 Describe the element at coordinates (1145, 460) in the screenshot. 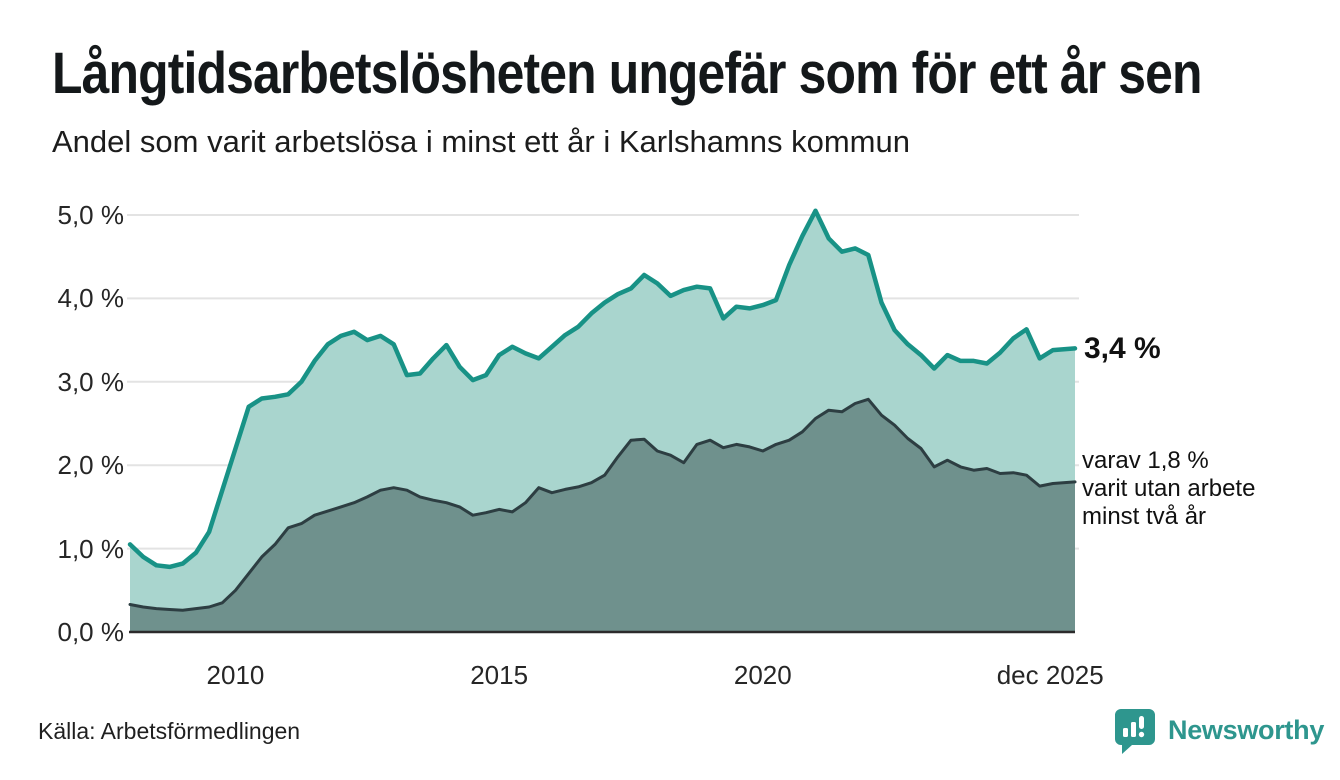

I see `annotation-secondary-line1: varav 1,8 %` at that location.